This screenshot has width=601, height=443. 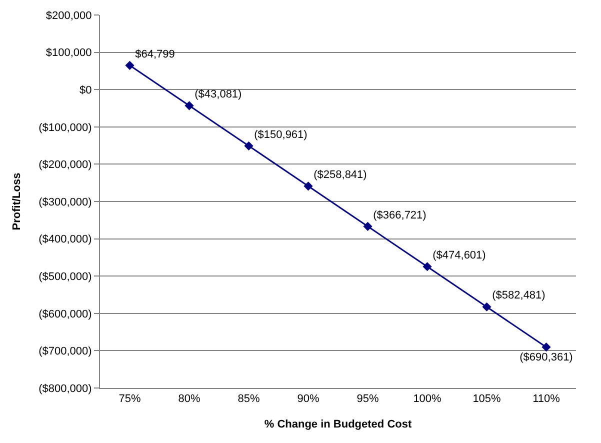 I want to click on y-tick-label: ($300,000), so click(x=65, y=202).